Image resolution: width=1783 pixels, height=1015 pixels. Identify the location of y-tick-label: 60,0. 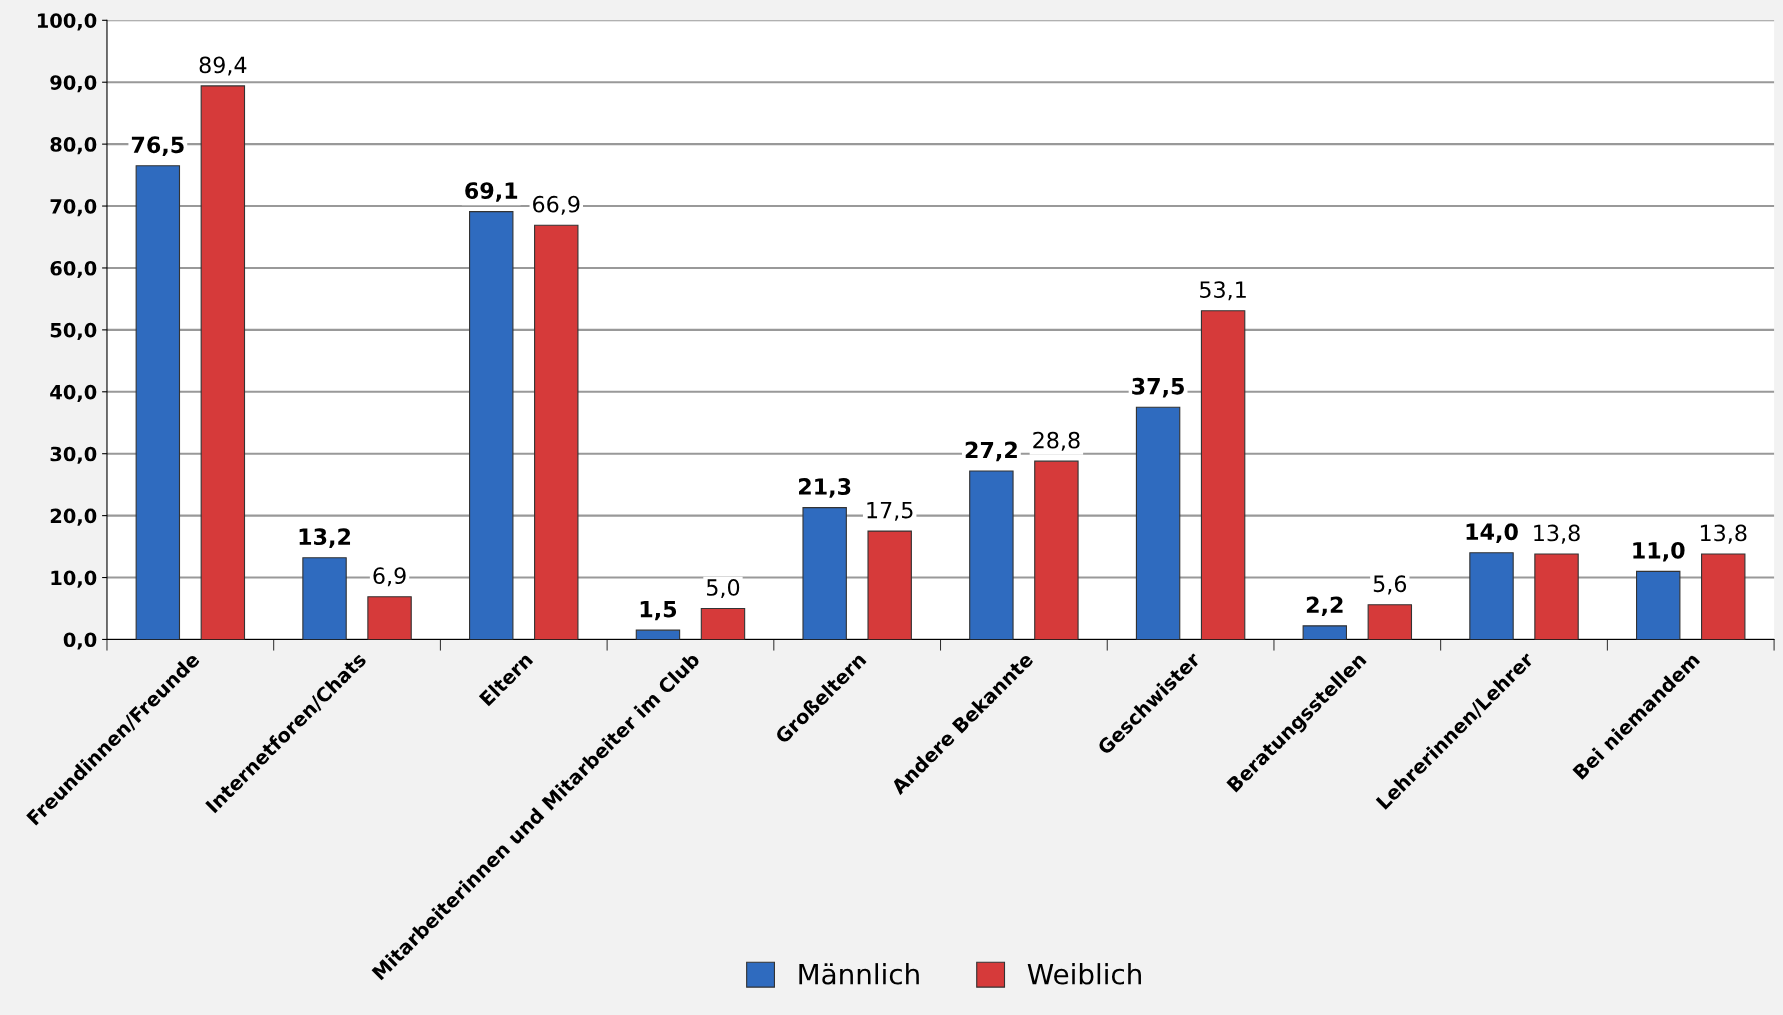
(73, 269).